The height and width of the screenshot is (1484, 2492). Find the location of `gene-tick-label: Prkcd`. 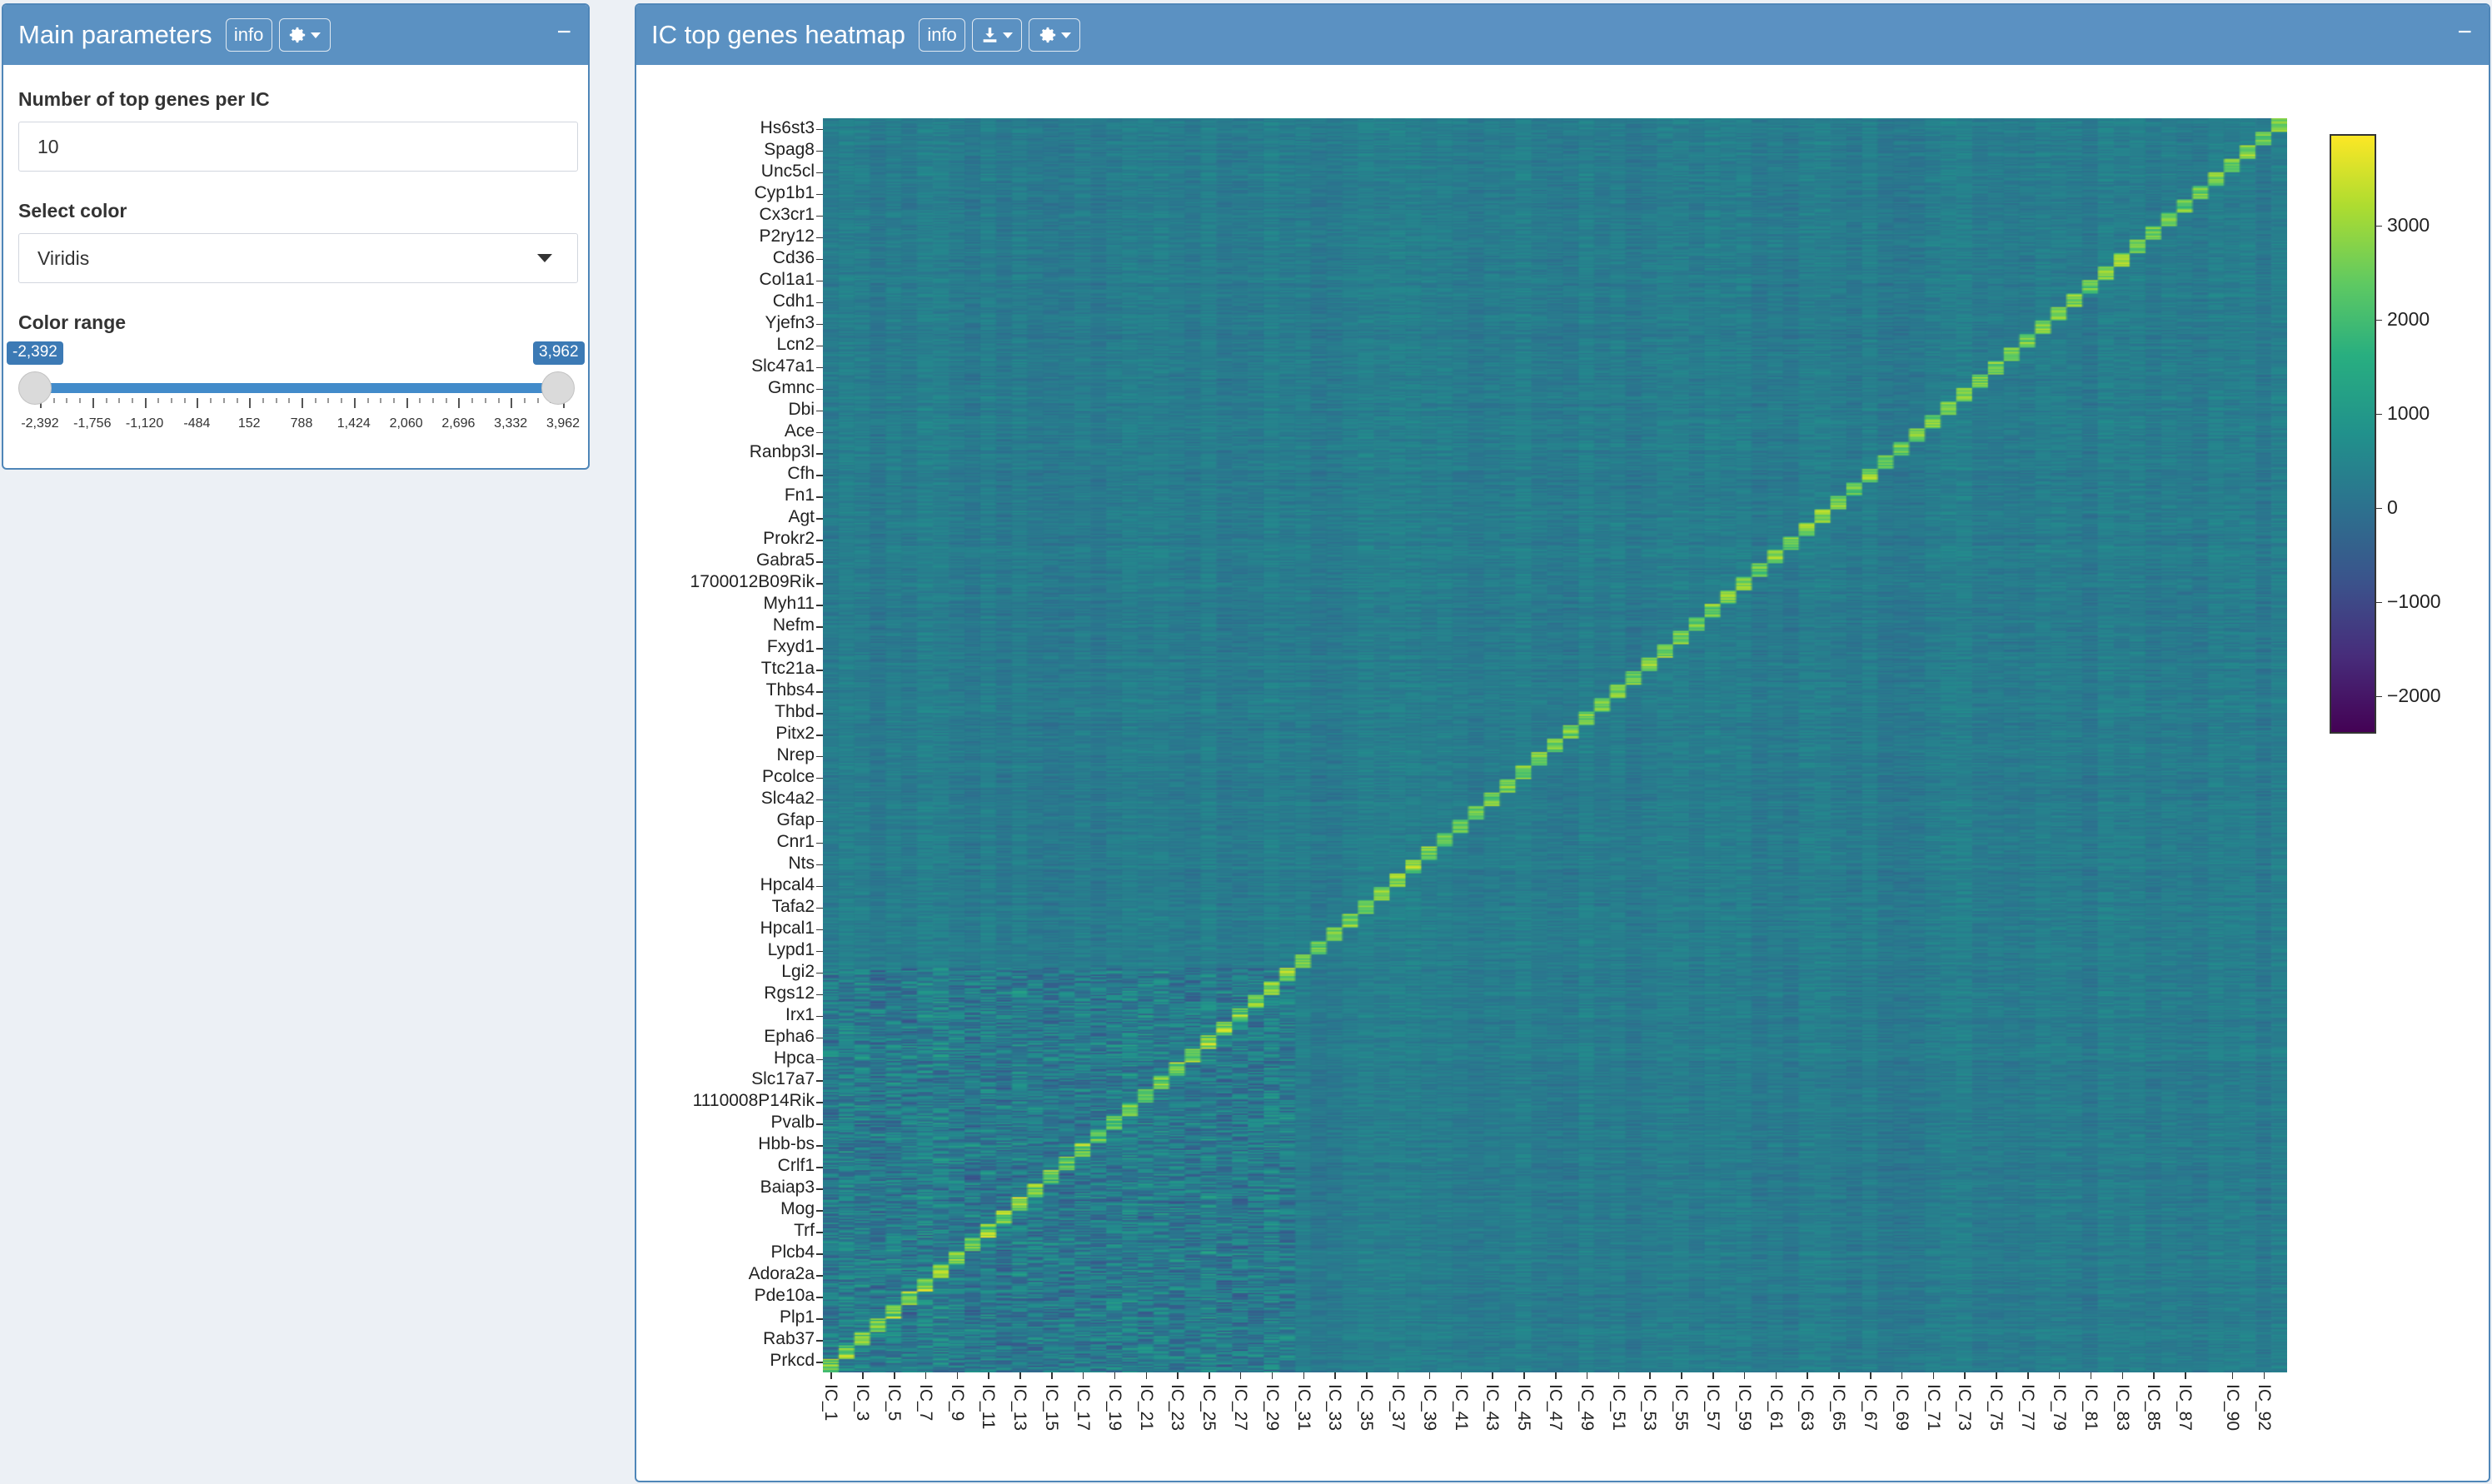

gene-tick-label: Prkcd is located at coordinates (792, 1361).